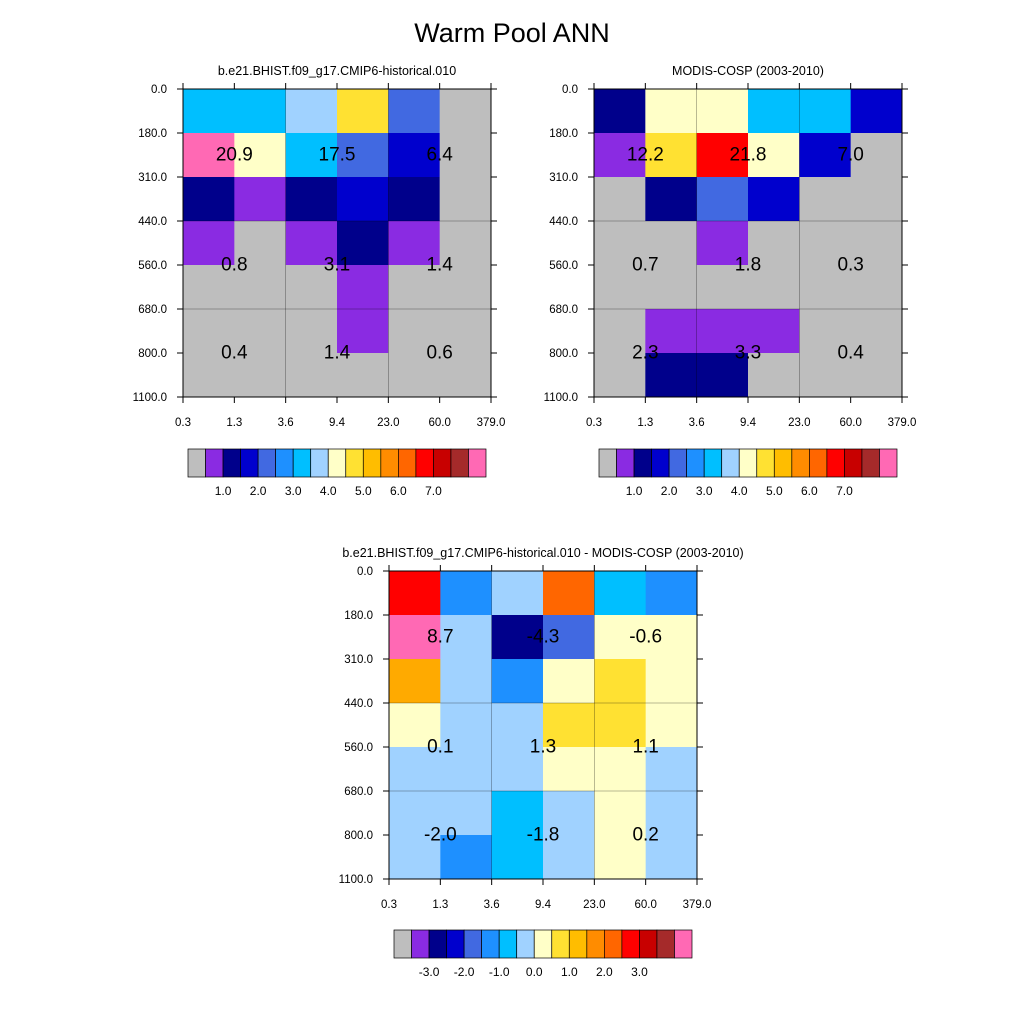 This screenshot has width=1024, height=1024. I want to click on cell-value-label: 1.8, so click(748, 265).